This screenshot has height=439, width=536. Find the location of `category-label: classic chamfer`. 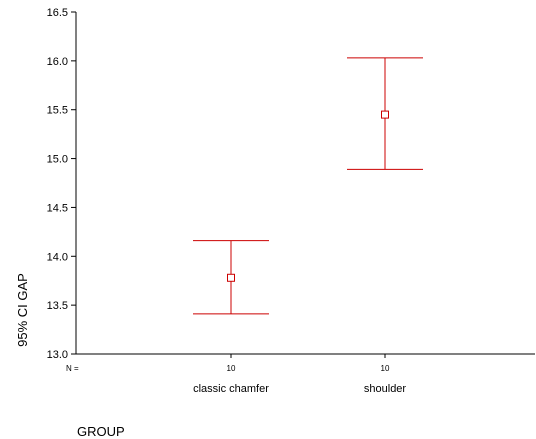

category-label: classic chamfer is located at coordinates (231, 389).